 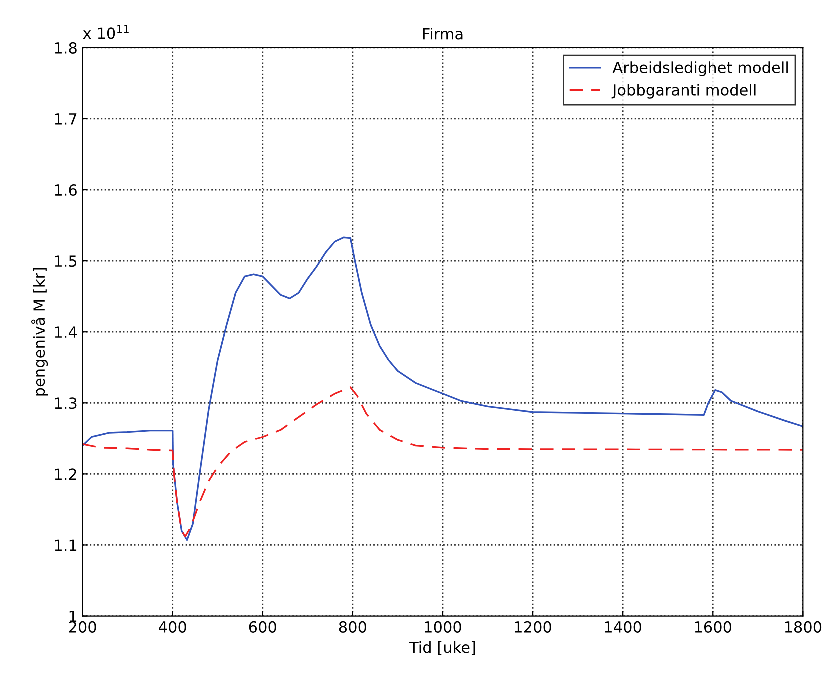 I want to click on y-tick-label: 1.8, so click(x=66, y=48).